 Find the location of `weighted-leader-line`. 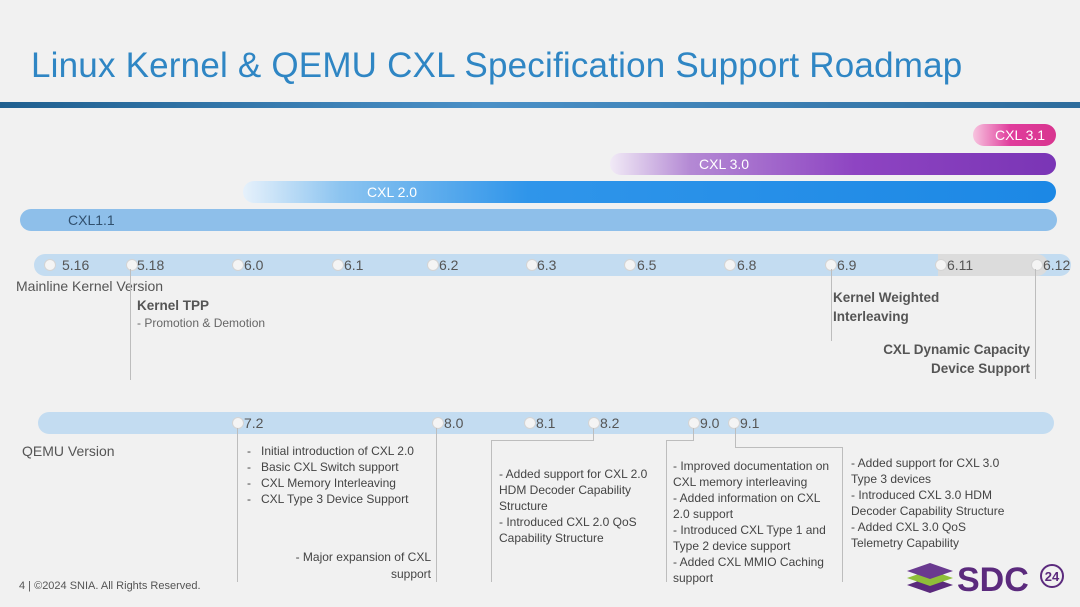

weighted-leader-line is located at coordinates (831, 305).